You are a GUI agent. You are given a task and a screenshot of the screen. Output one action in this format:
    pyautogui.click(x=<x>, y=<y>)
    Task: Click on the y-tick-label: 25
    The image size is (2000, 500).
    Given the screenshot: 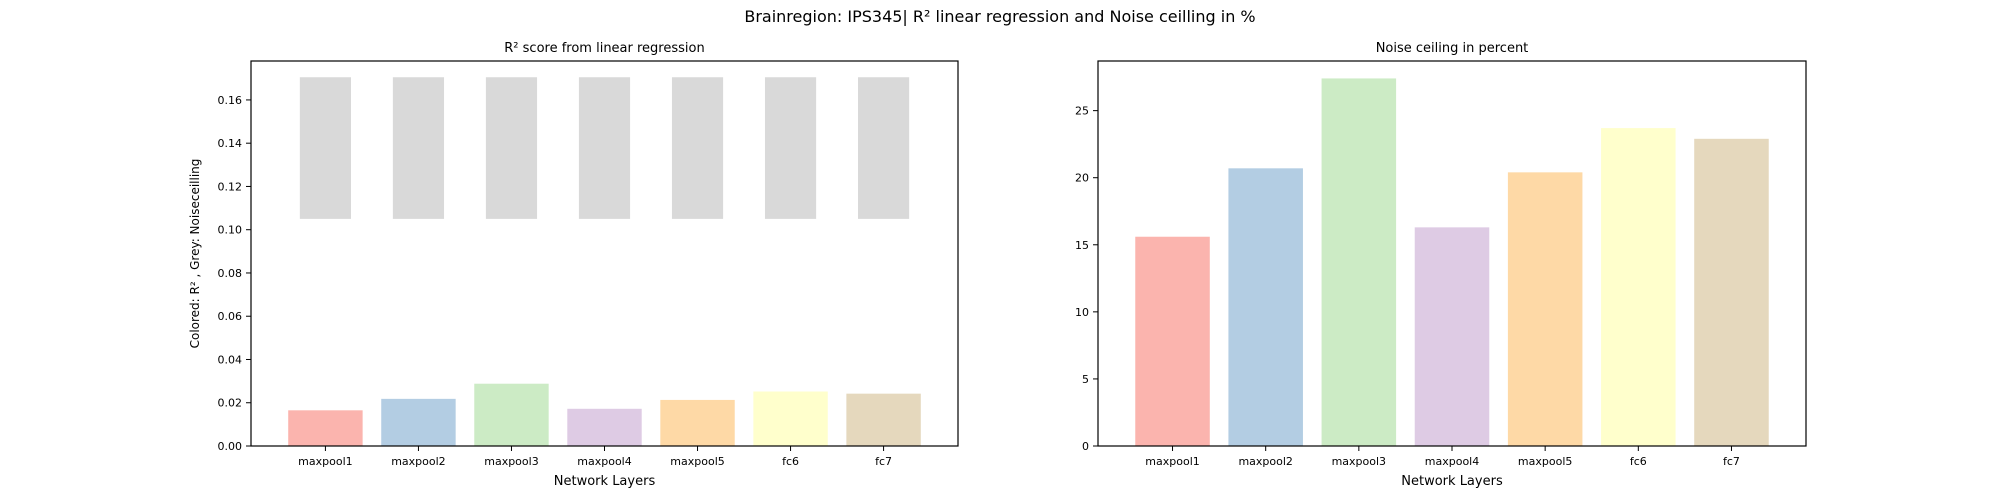 What is the action you would take?
    pyautogui.click(x=1082, y=111)
    